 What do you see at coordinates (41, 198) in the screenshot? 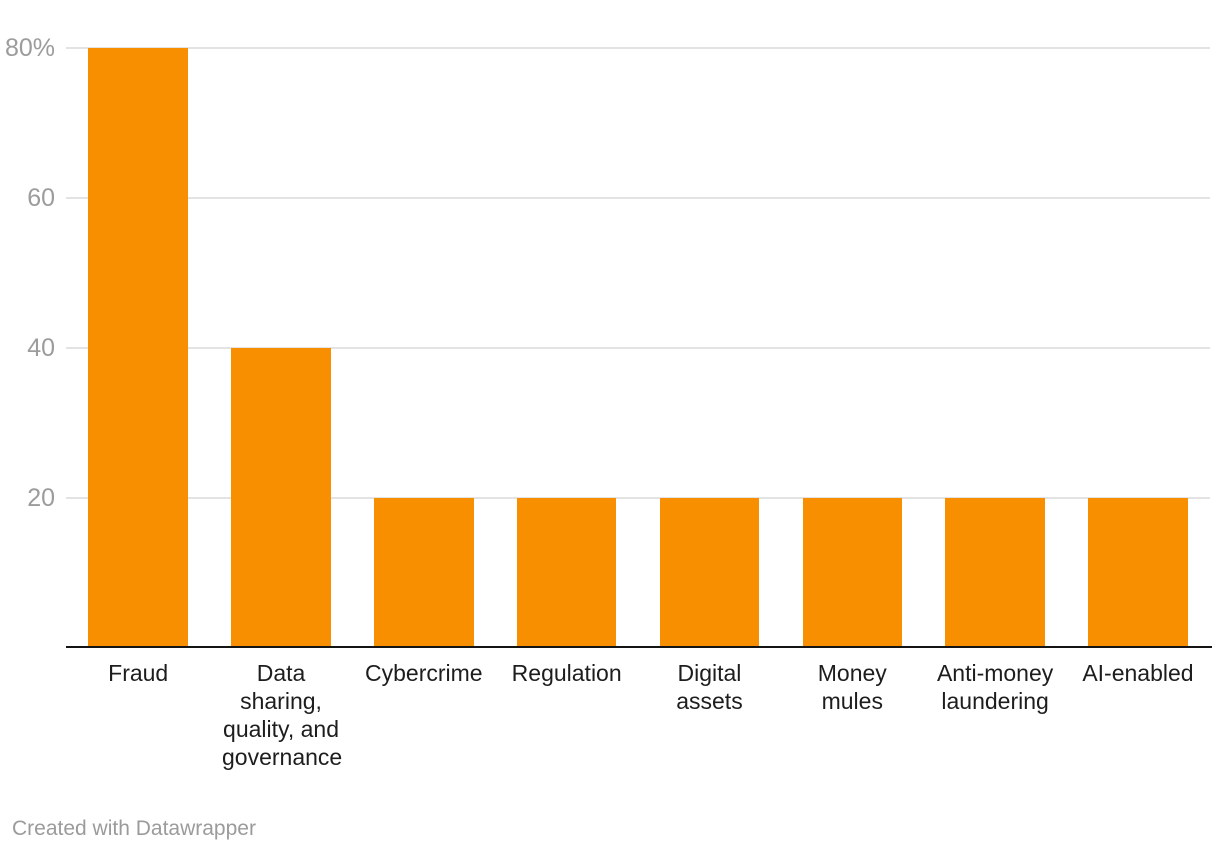
I see `y-axis-tick-label: 60` at bounding box center [41, 198].